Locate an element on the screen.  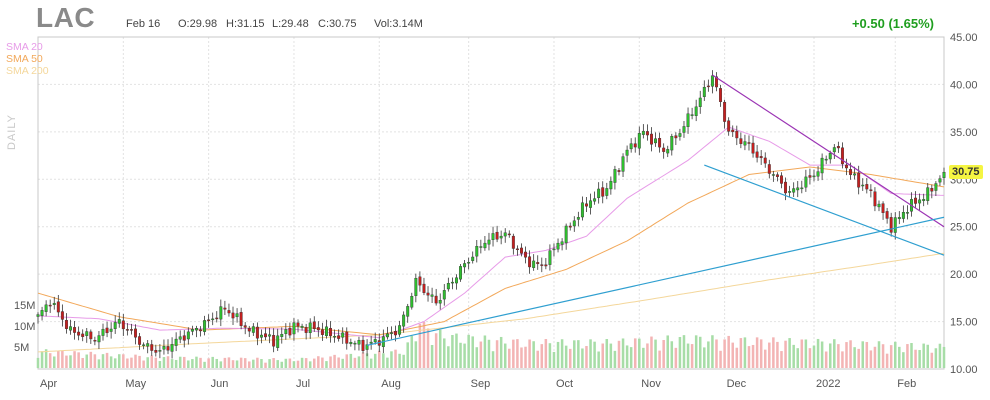
open-value: O:29.98 is located at coordinates (198, 24).